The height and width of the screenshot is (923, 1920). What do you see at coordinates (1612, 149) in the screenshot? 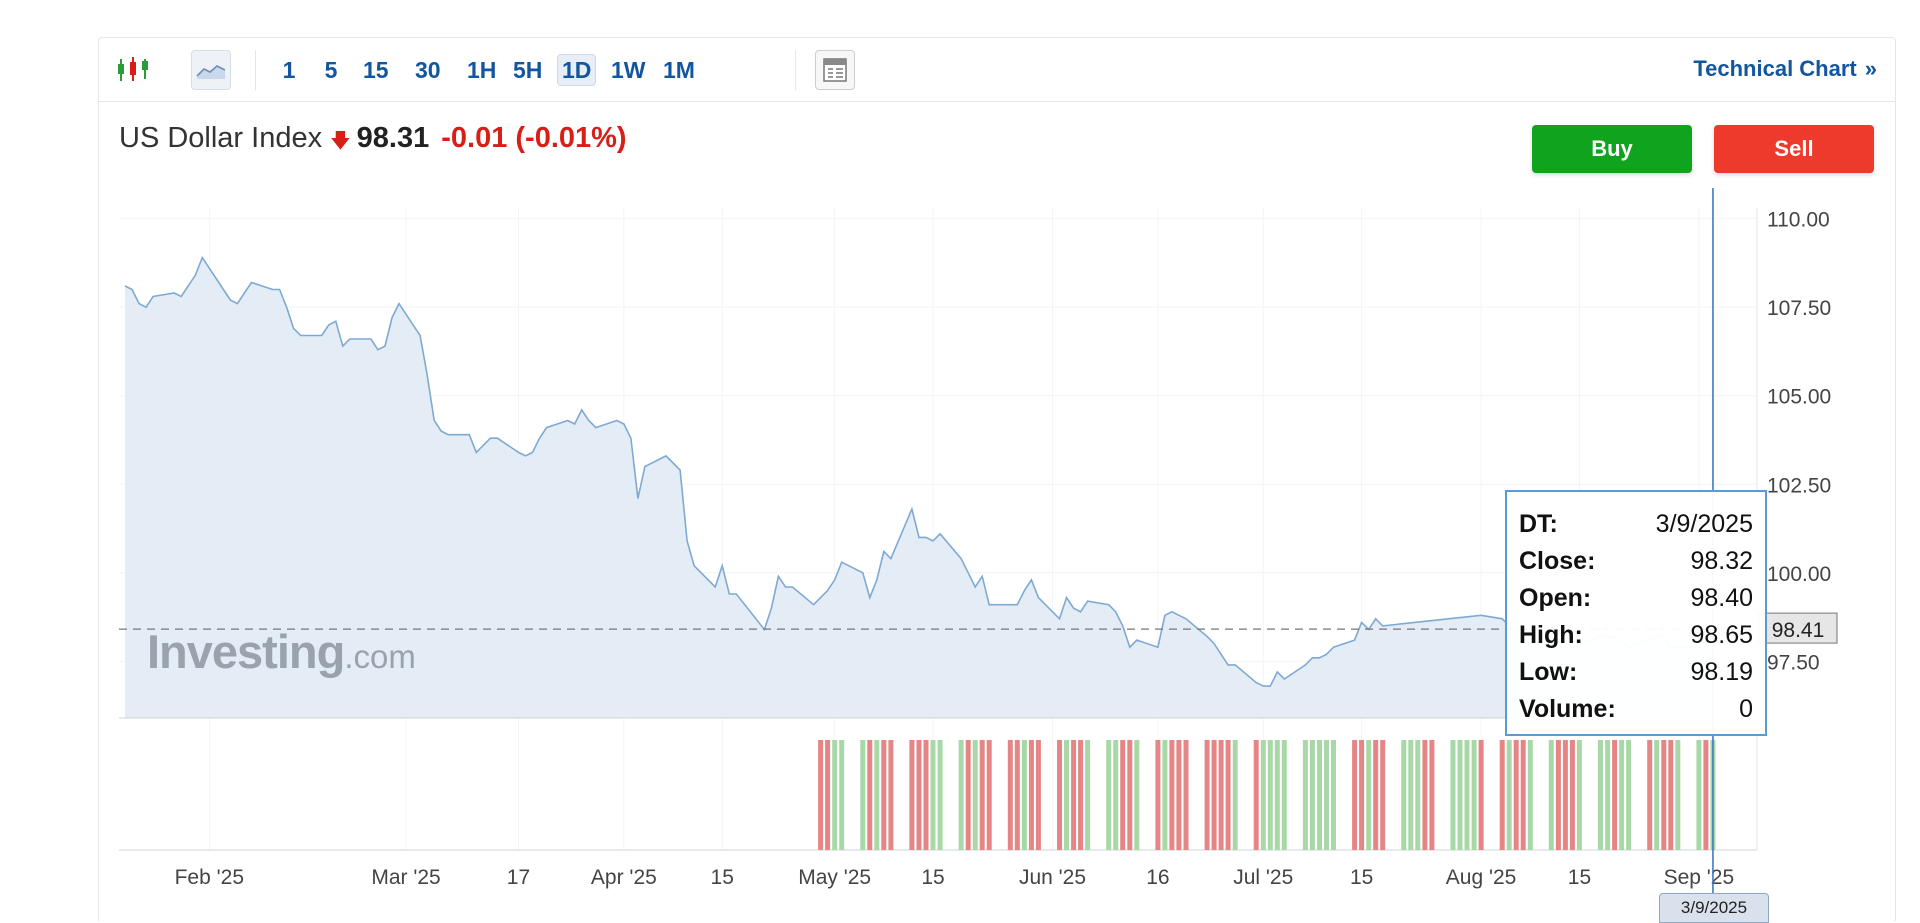
I see `buy-button: Buy` at bounding box center [1612, 149].